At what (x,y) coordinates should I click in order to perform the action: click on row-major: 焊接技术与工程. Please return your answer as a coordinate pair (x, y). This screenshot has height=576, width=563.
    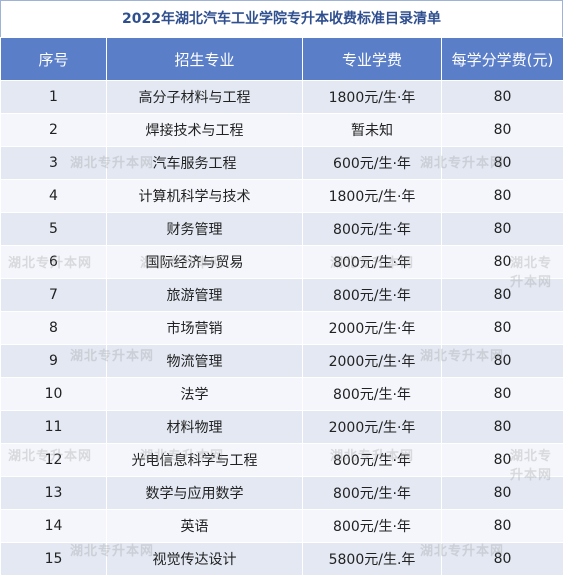
    Looking at the image, I should click on (204, 130).